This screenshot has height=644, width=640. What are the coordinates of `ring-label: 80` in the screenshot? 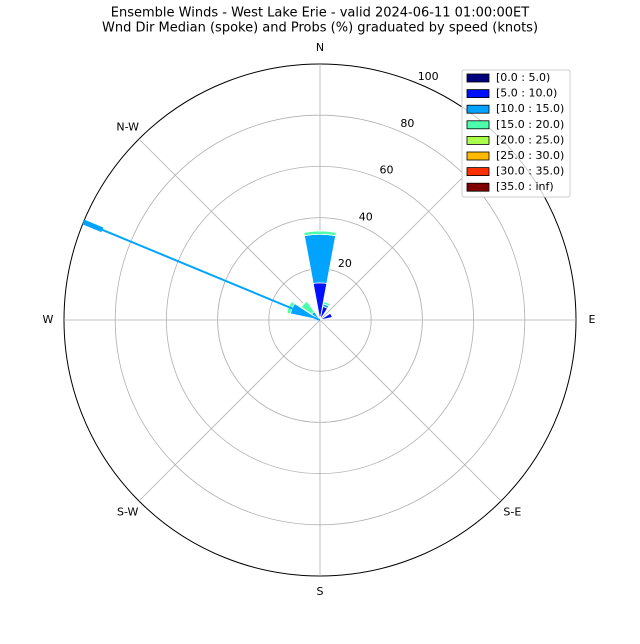 It's located at (407, 123).